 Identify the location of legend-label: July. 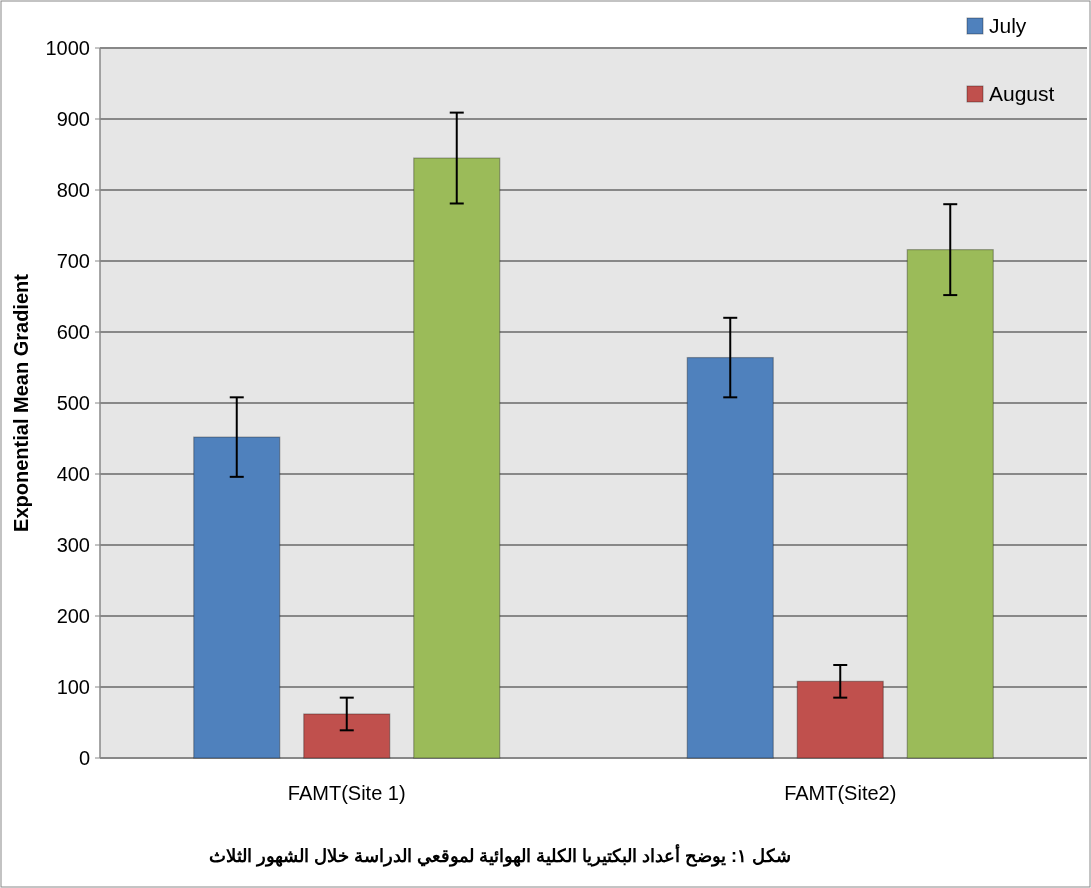
(1008, 25).